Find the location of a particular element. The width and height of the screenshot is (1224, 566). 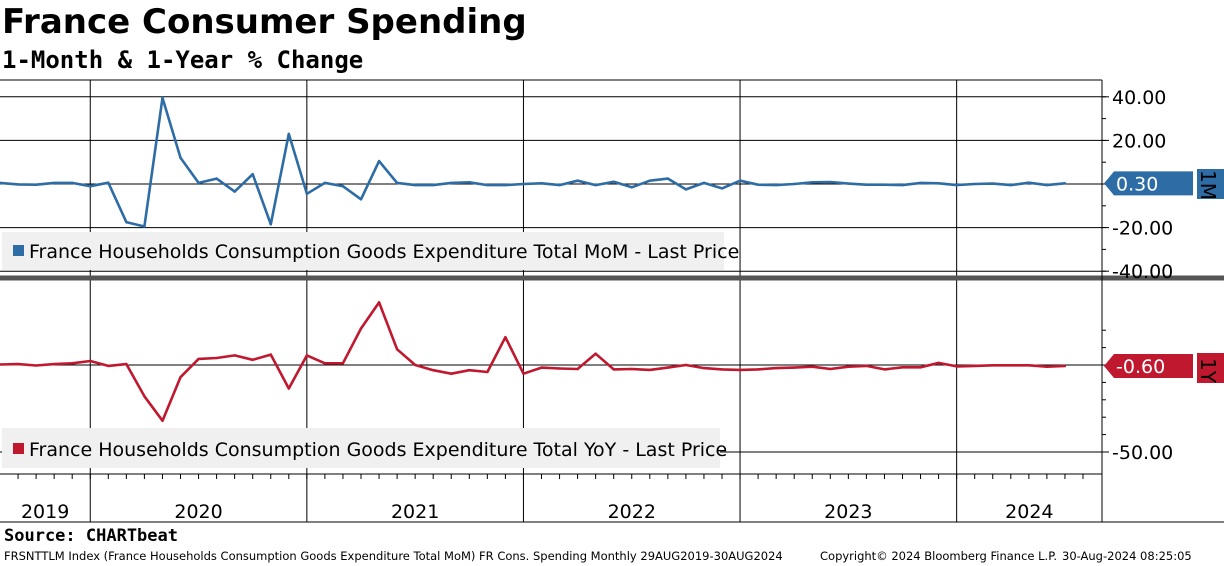

legend-mom-swatch is located at coordinates (18, 250).